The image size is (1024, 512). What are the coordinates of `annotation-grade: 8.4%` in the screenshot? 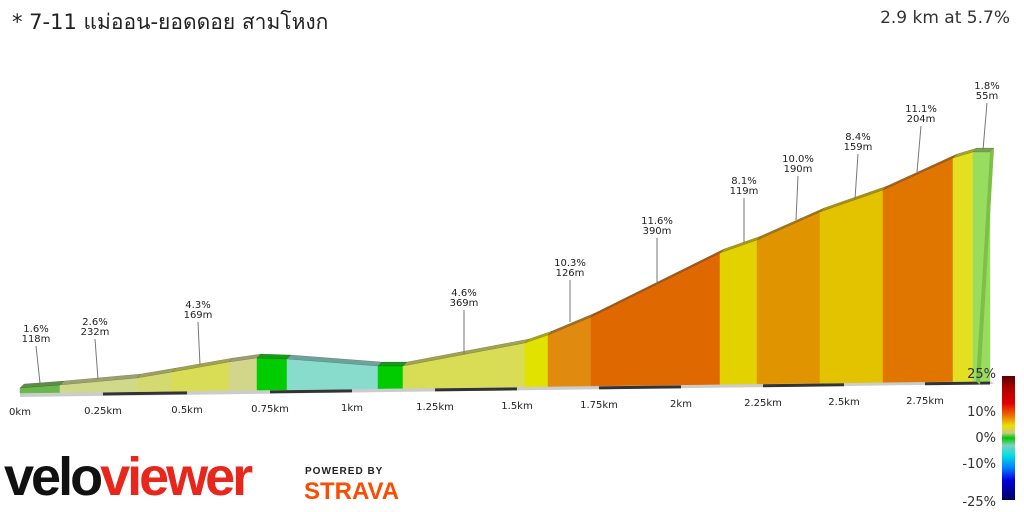 It's located at (857, 137).